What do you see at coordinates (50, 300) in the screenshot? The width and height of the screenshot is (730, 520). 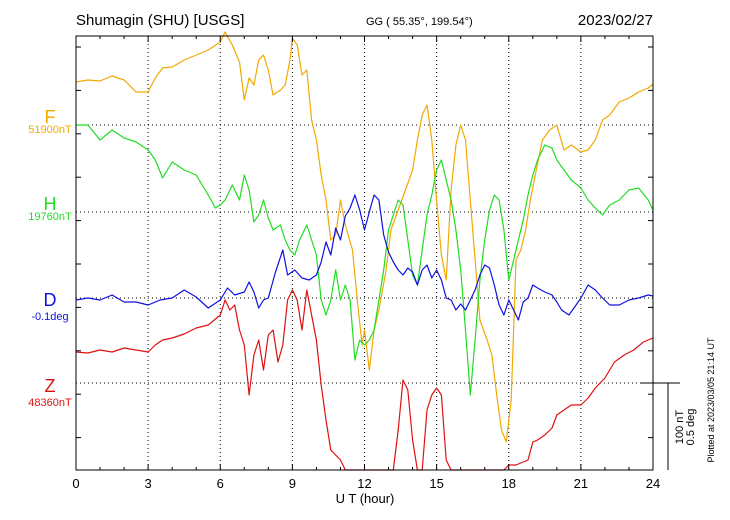 I see `series-name-d: D` at bounding box center [50, 300].